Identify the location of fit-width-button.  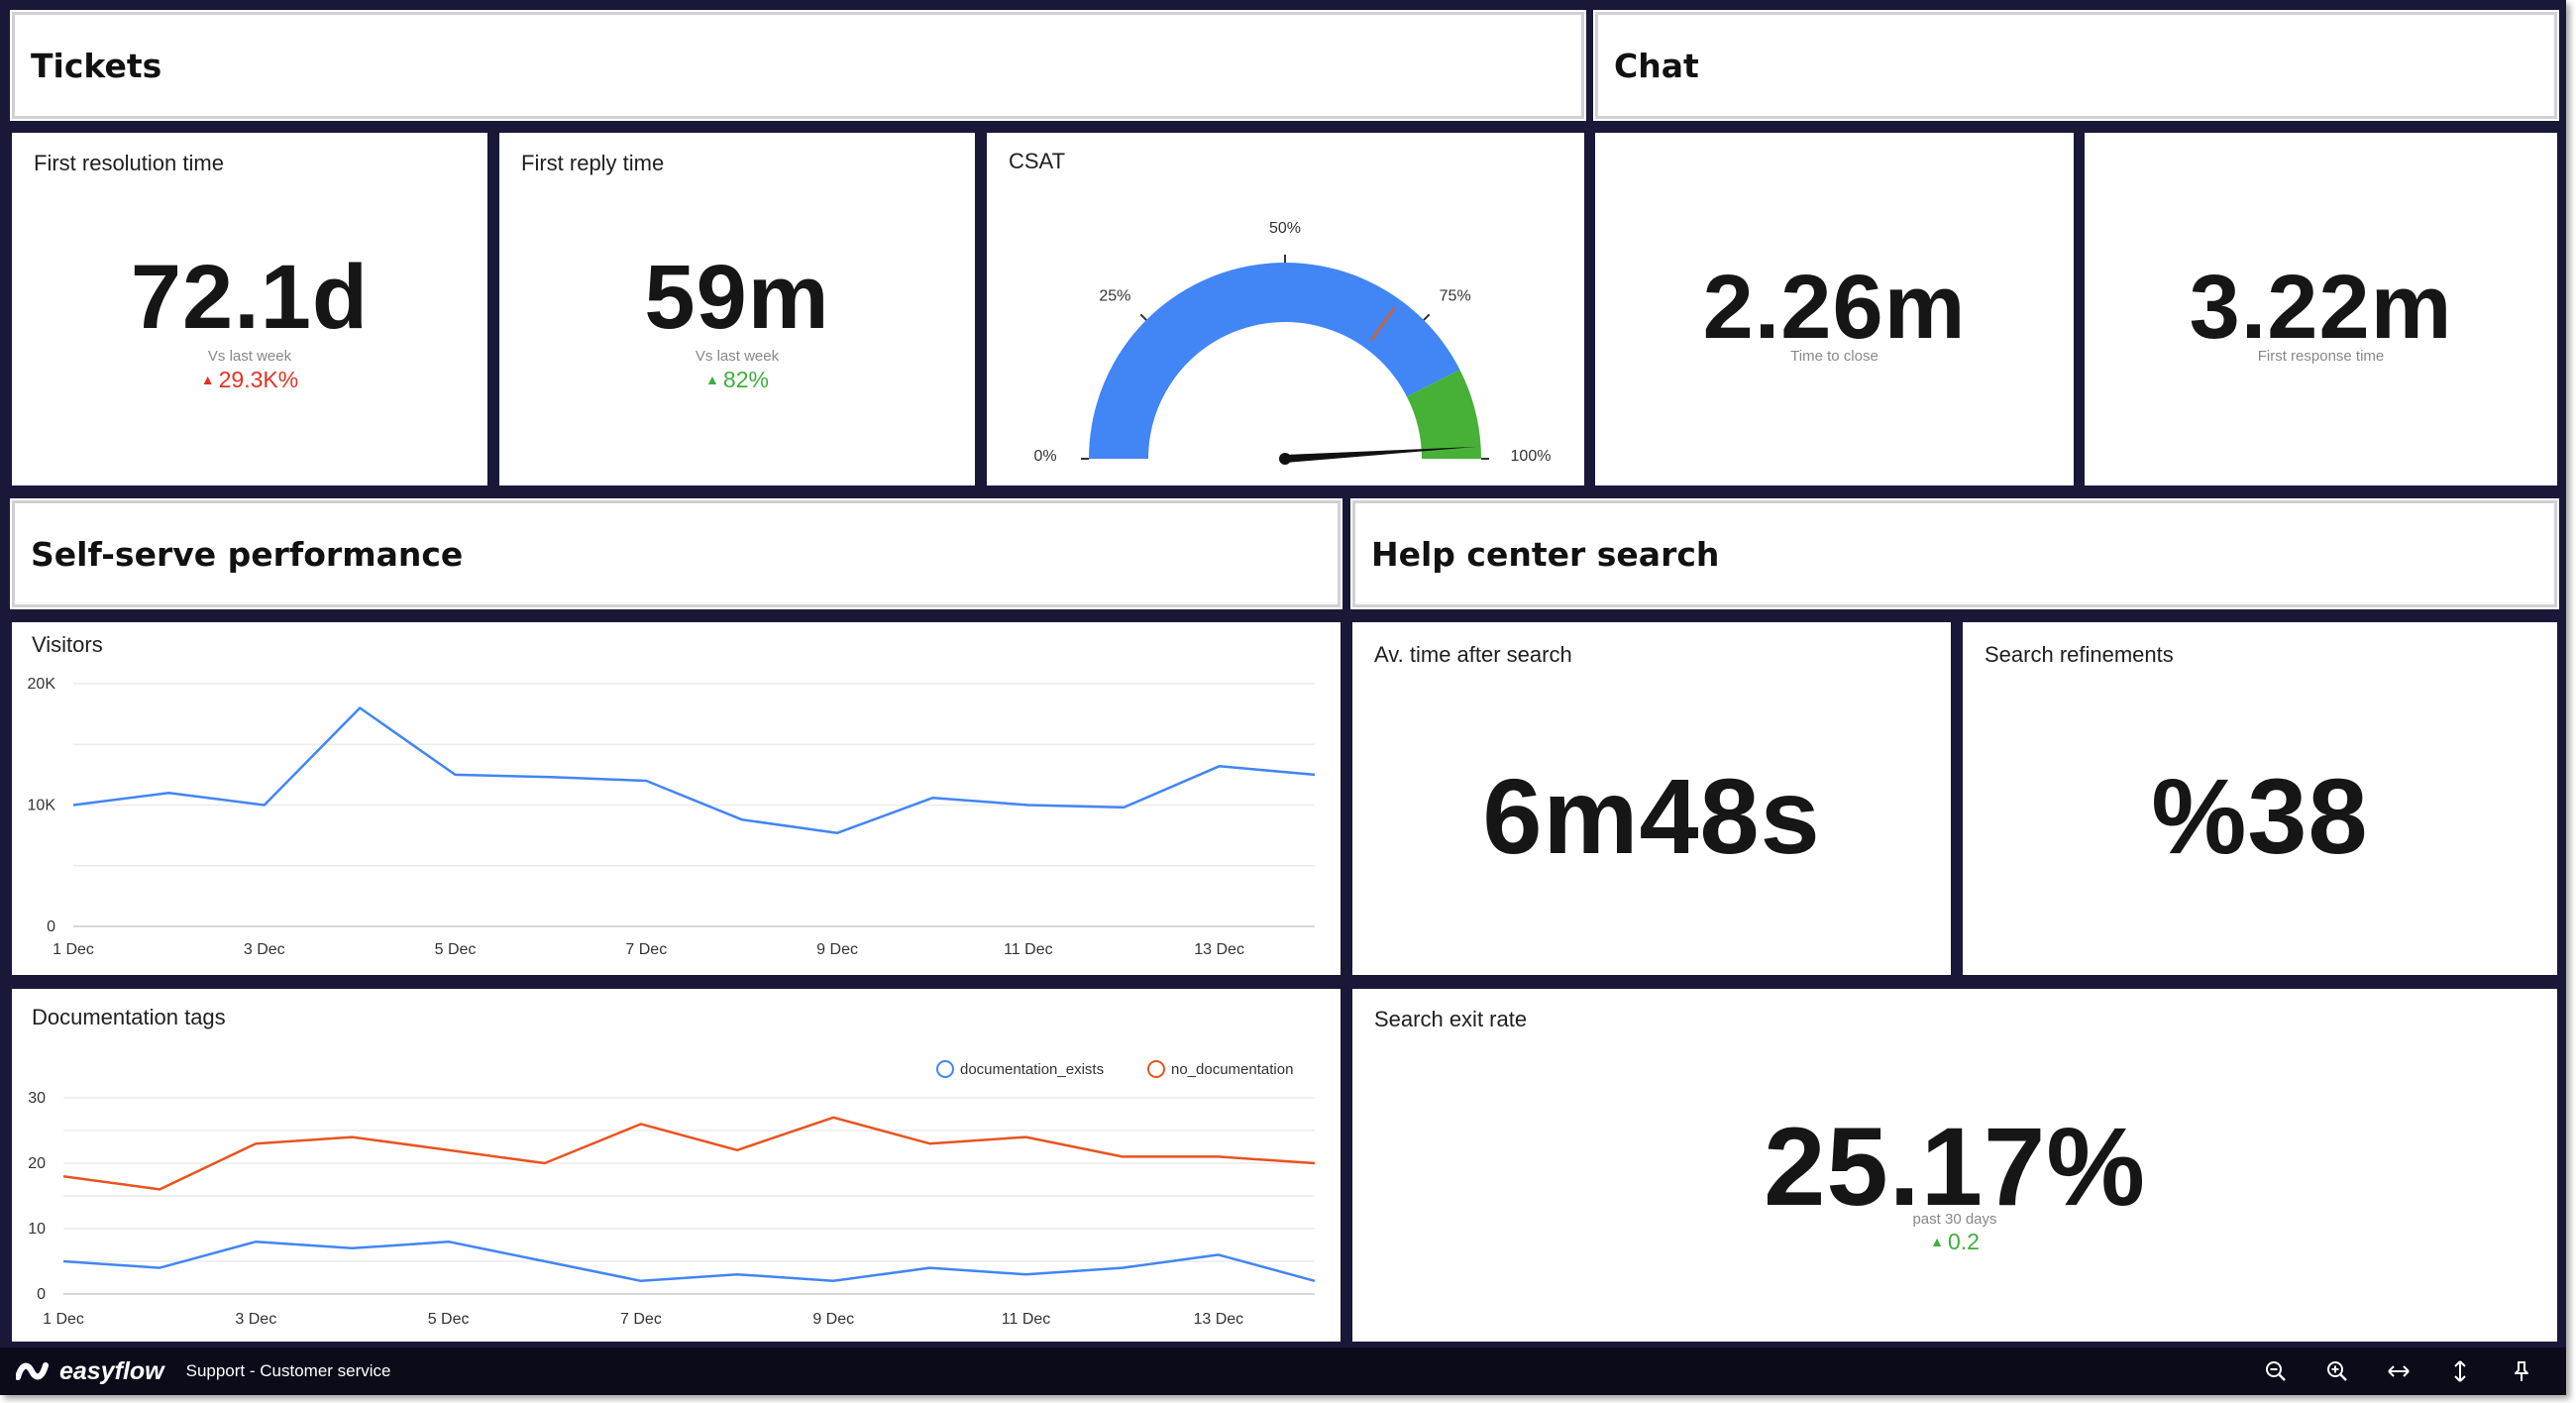
(2398, 1371).